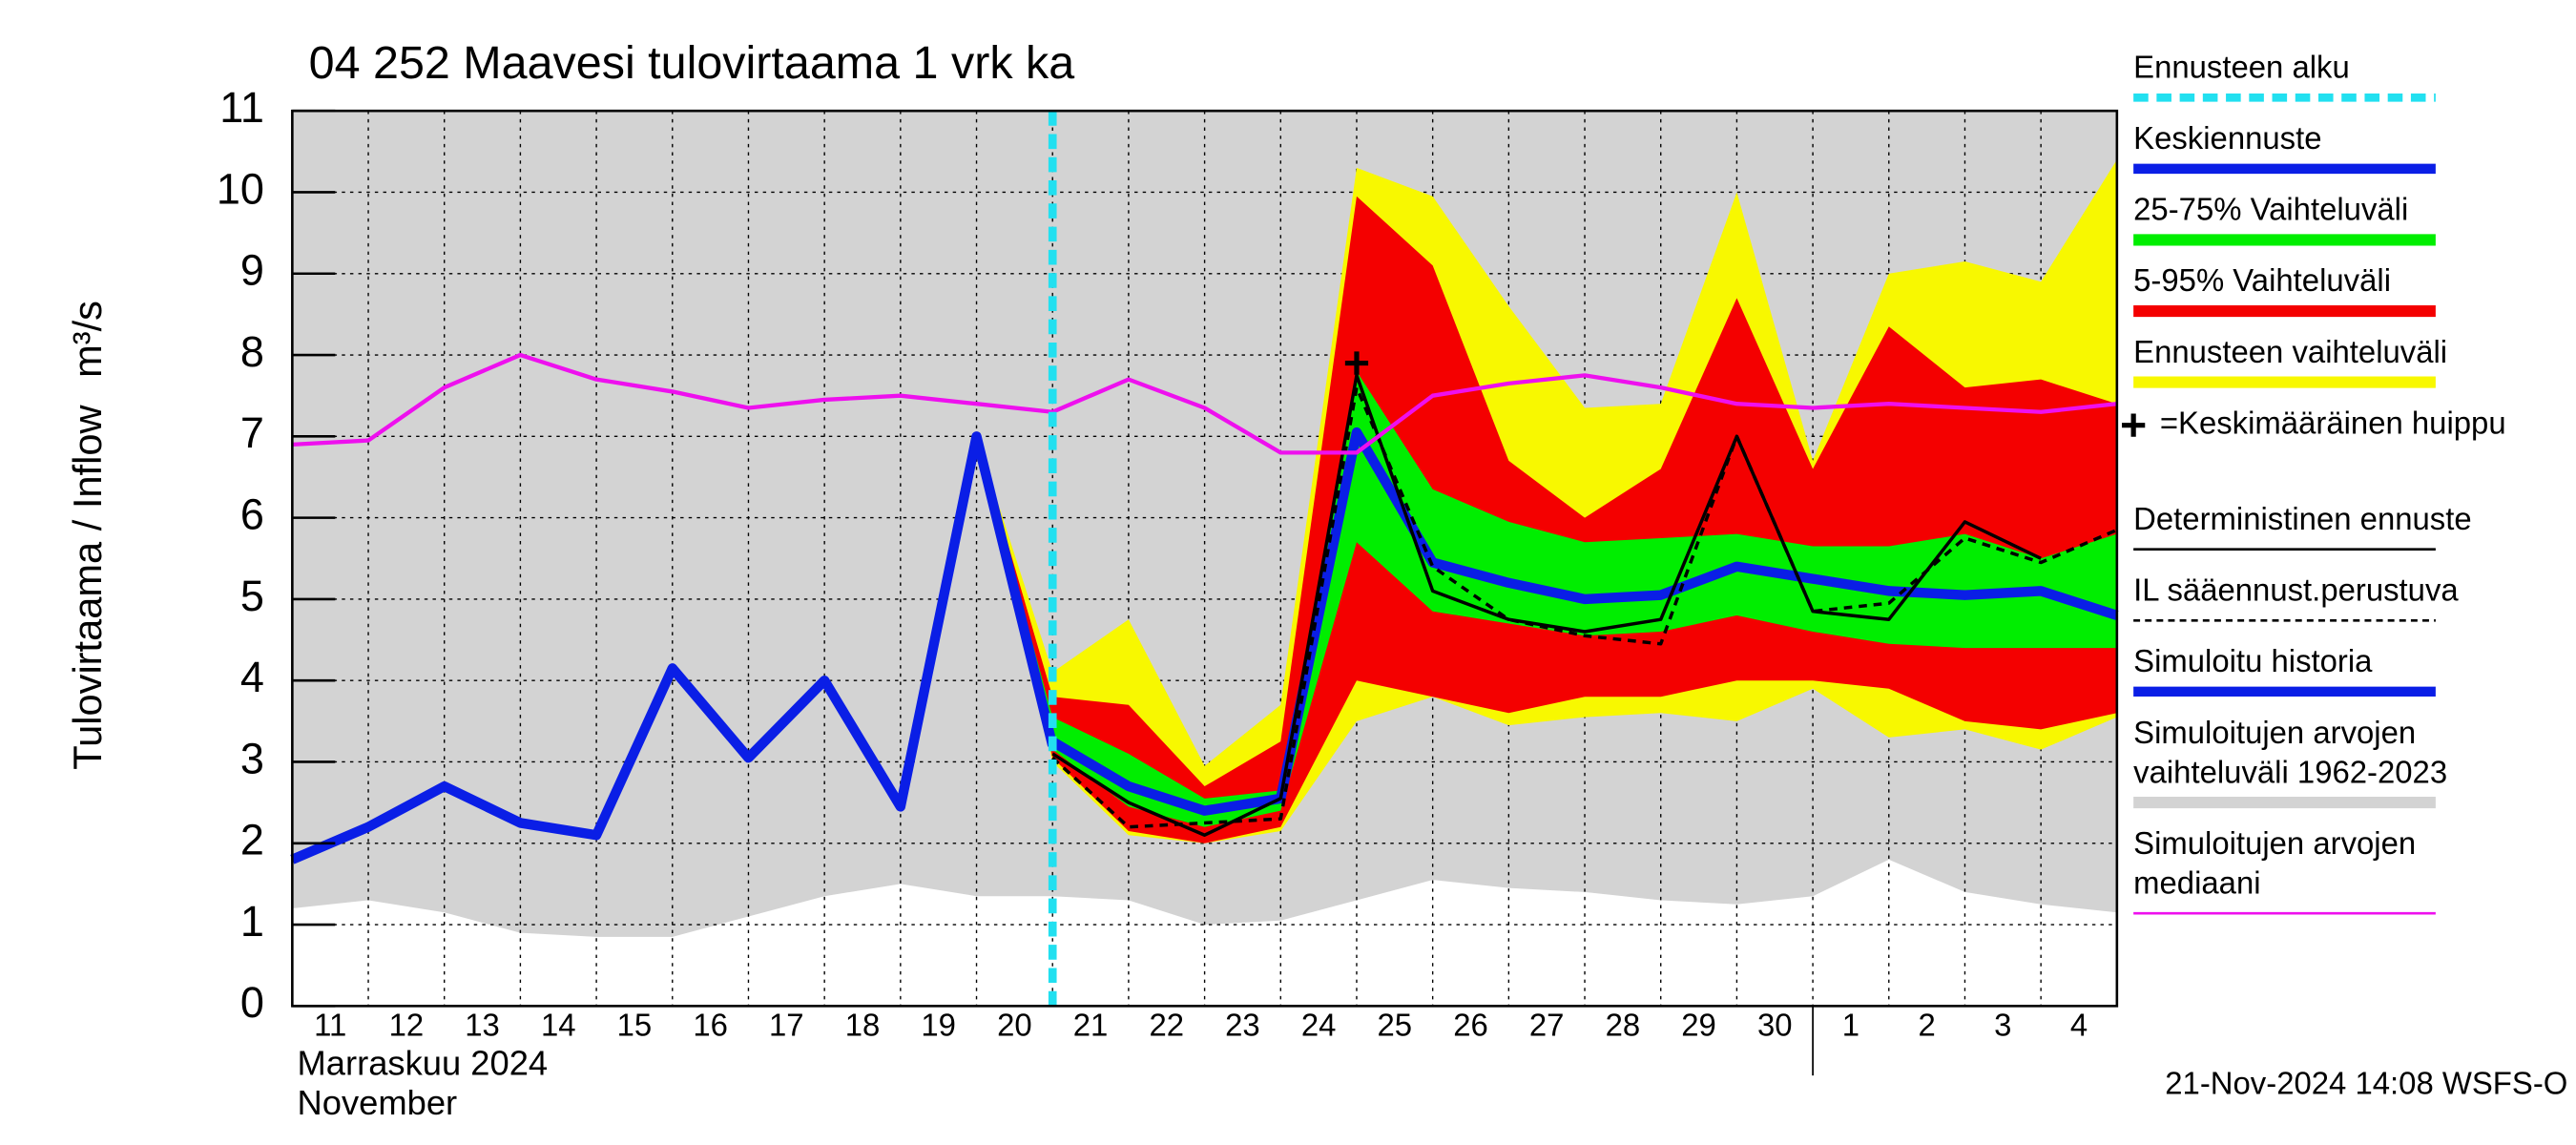 This screenshot has width=2576, height=1145. Describe the element at coordinates (692, 63) in the screenshot. I see `chart-title: 04 252 Maavesi tulovirtaama 1 vrk ka` at that location.